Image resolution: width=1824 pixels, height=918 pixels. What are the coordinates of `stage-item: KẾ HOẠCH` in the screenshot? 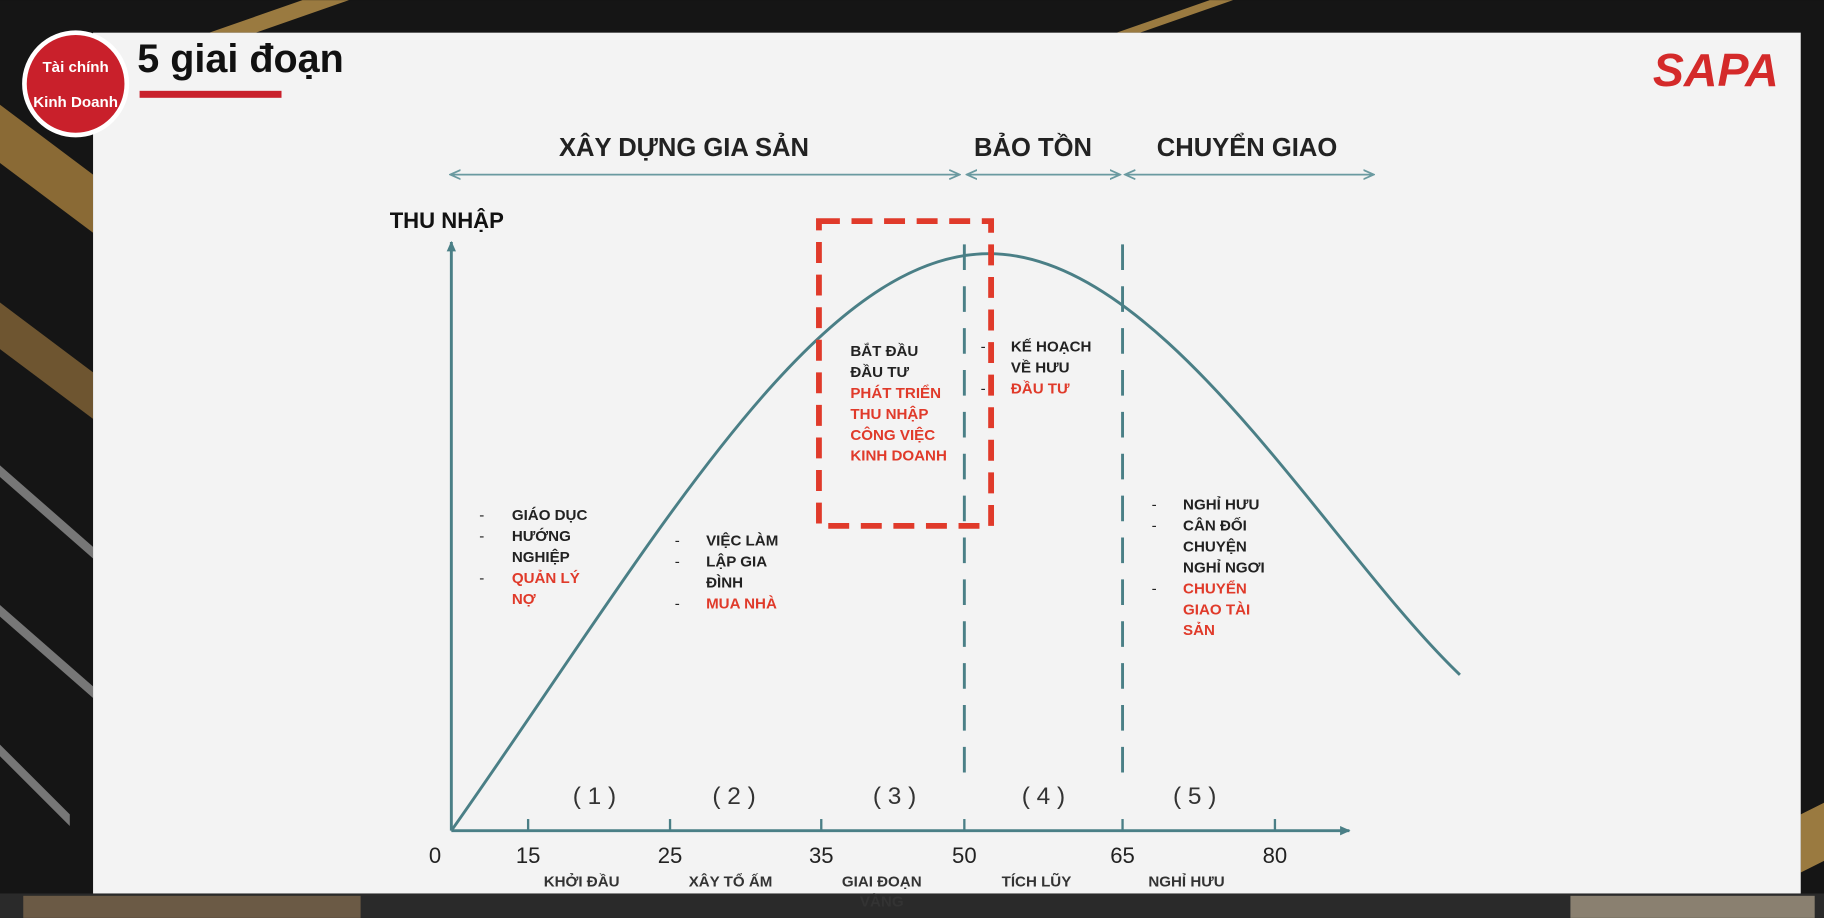 It's located at (1051, 346).